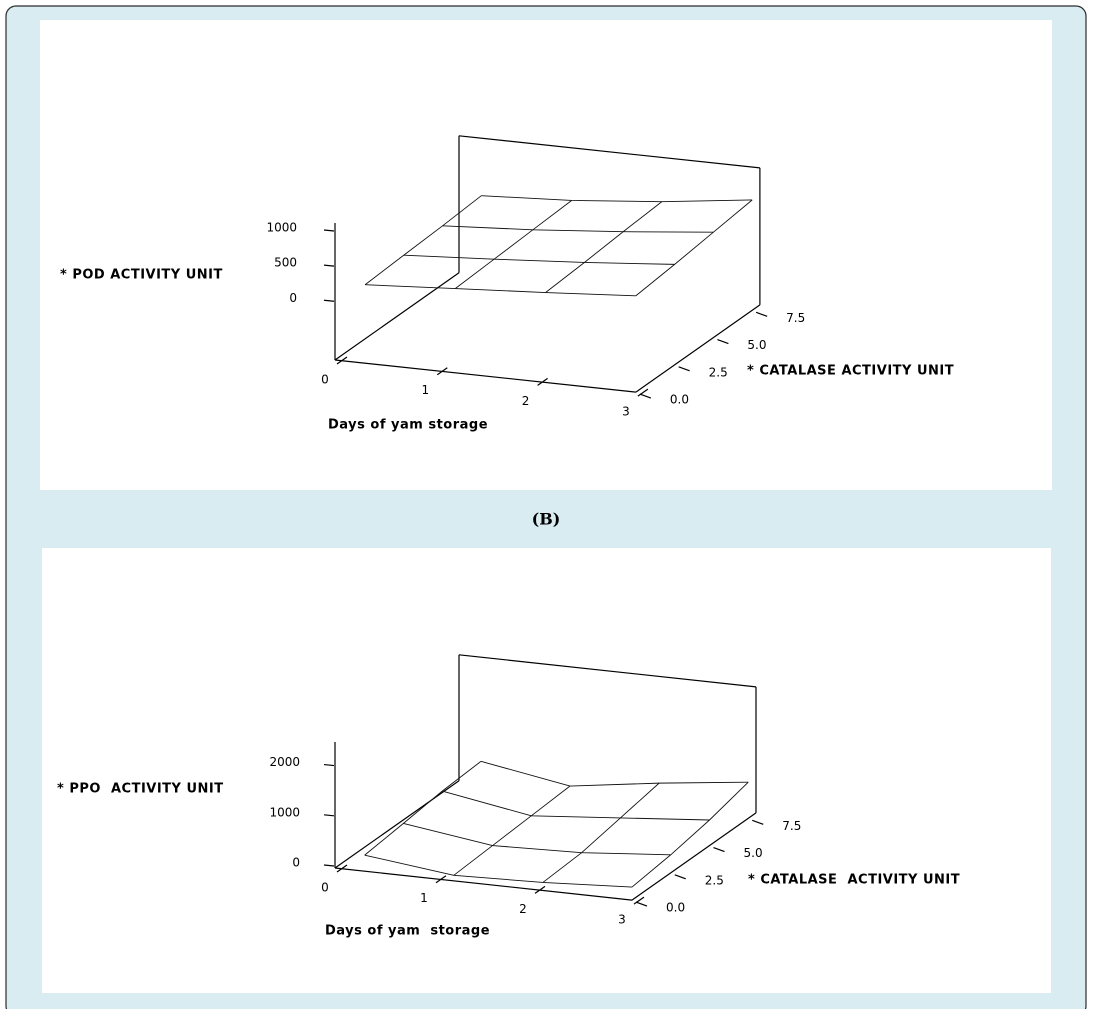  Describe the element at coordinates (546, 519) in the screenshot. I see `caption: (B)` at that location.